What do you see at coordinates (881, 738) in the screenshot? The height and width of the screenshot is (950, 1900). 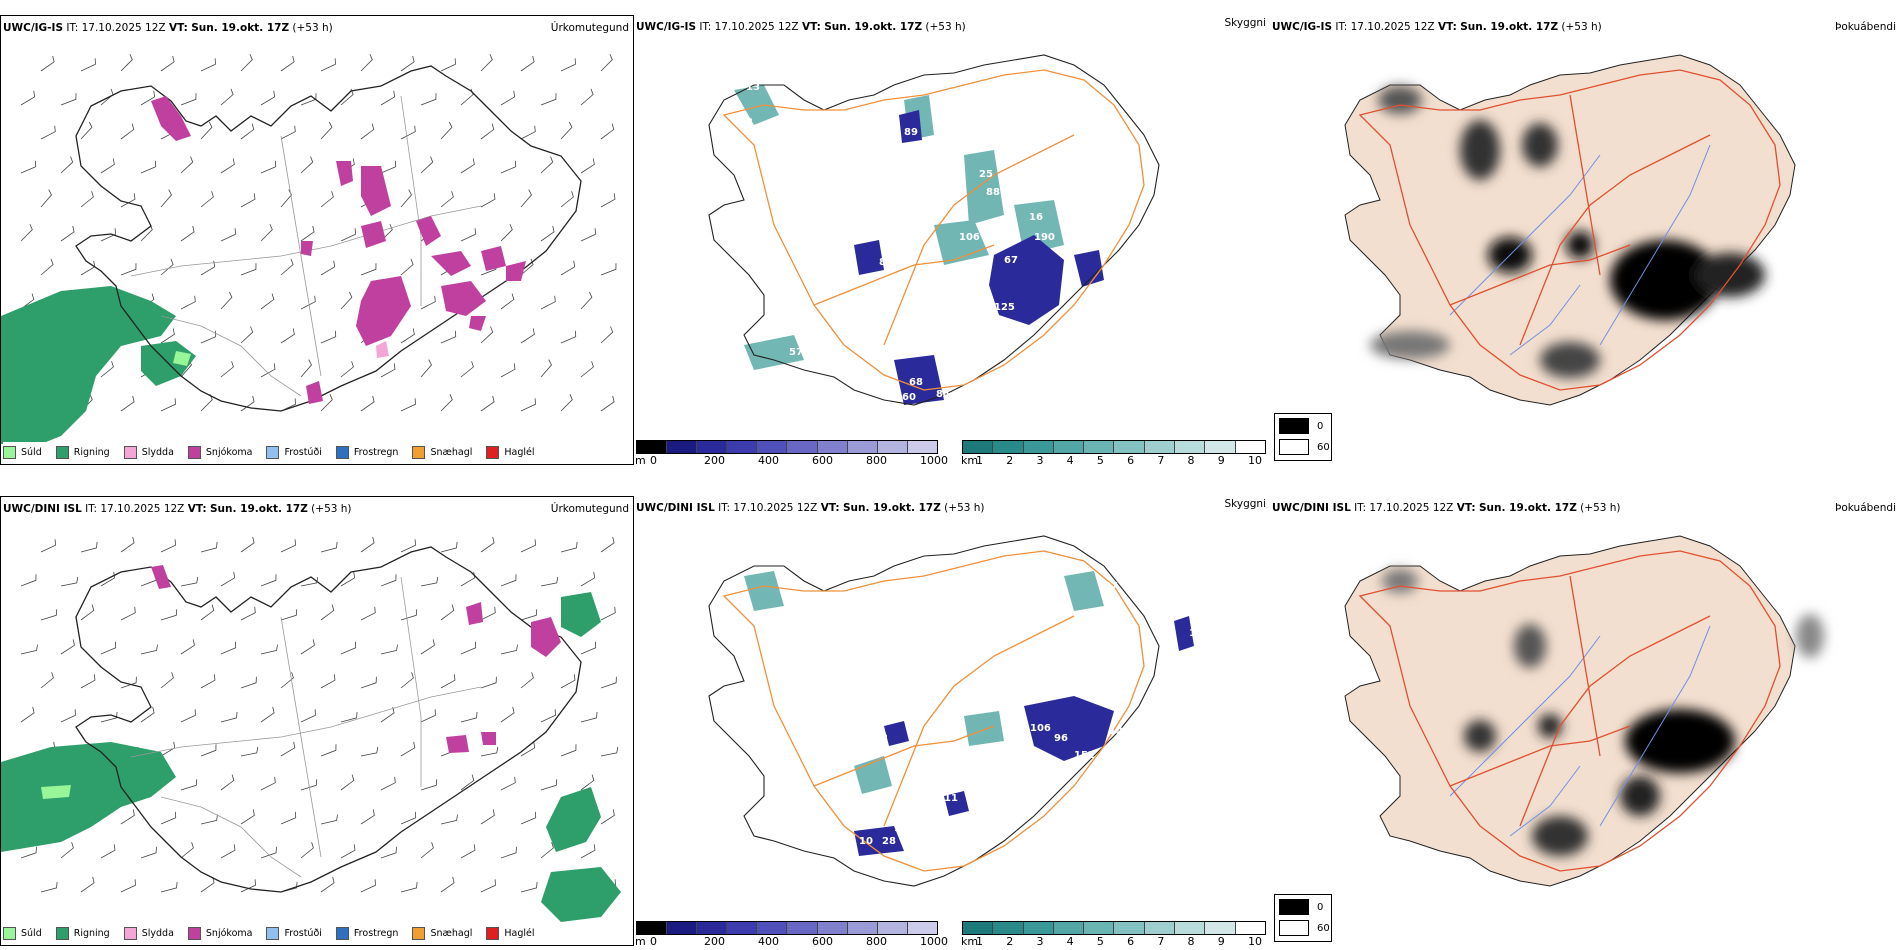 I see `ceiling-value-label: 12` at bounding box center [881, 738].